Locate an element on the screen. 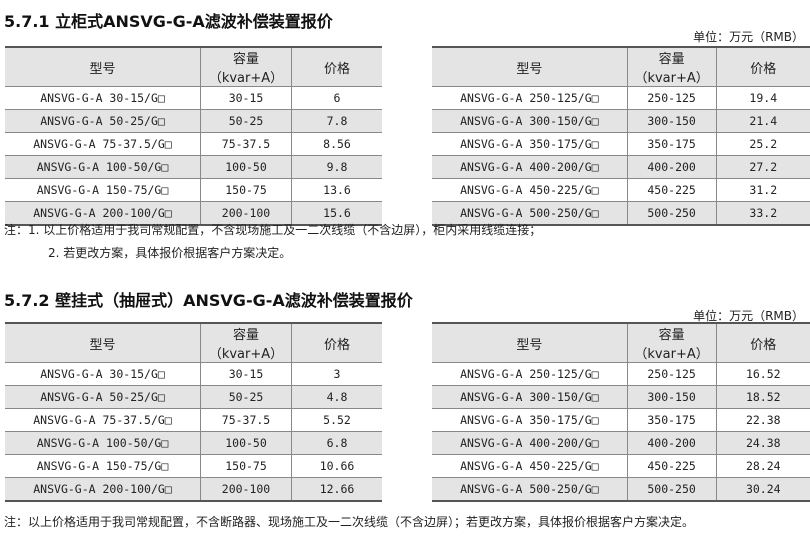 The height and width of the screenshot is (537, 810). table-cell: 7.8 is located at coordinates (336, 121).